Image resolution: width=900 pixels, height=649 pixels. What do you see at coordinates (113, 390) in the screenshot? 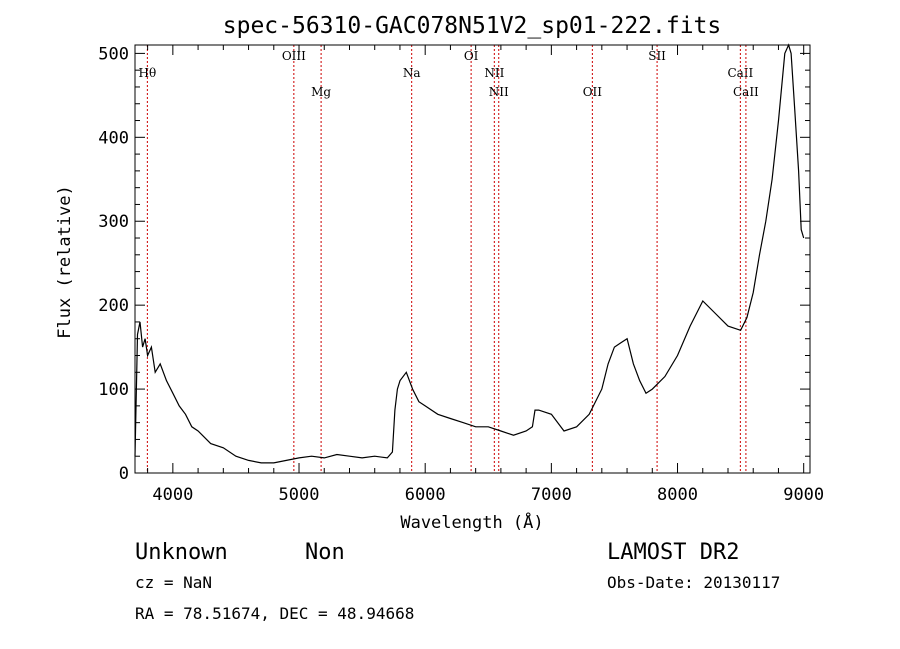
I see `y-tick-label: 100` at bounding box center [113, 390].